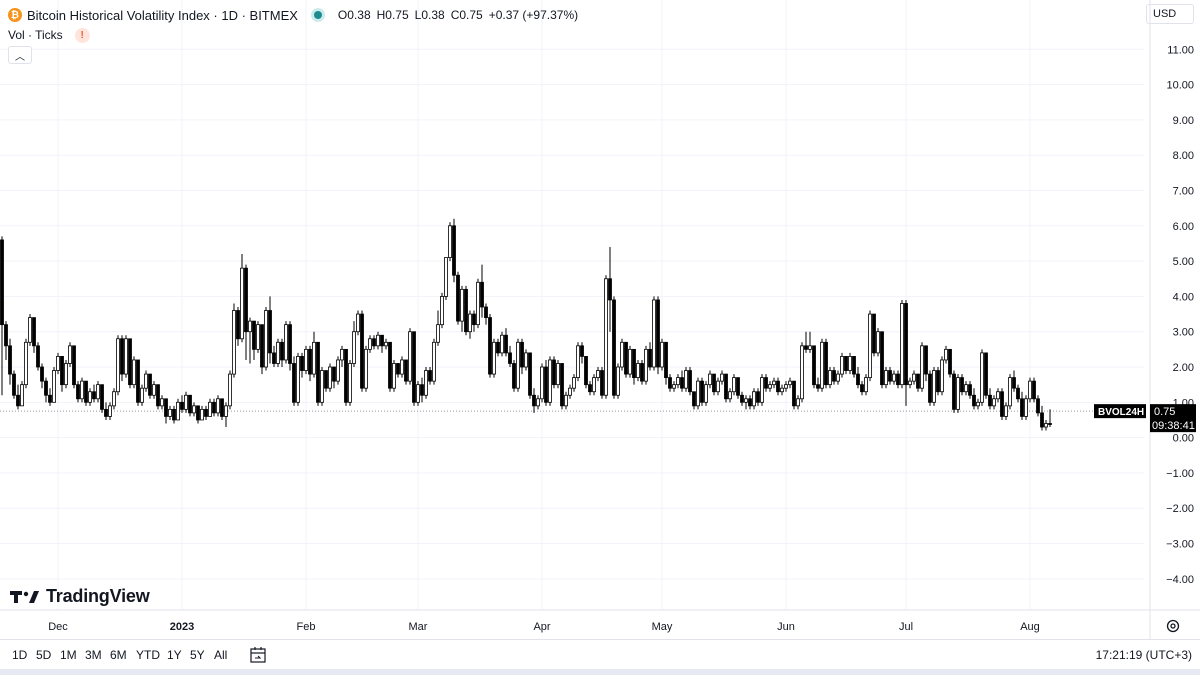 The width and height of the screenshot is (1200, 675). What do you see at coordinates (1183, 439) in the screenshot?
I see `y-tick-label: 0.00` at bounding box center [1183, 439].